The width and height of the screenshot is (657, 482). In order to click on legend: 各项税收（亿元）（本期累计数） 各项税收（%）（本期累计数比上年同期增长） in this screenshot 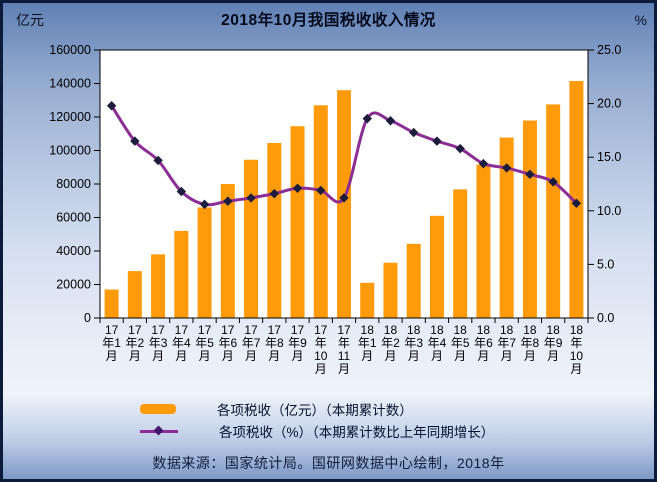, I will do `click(317, 420)`.